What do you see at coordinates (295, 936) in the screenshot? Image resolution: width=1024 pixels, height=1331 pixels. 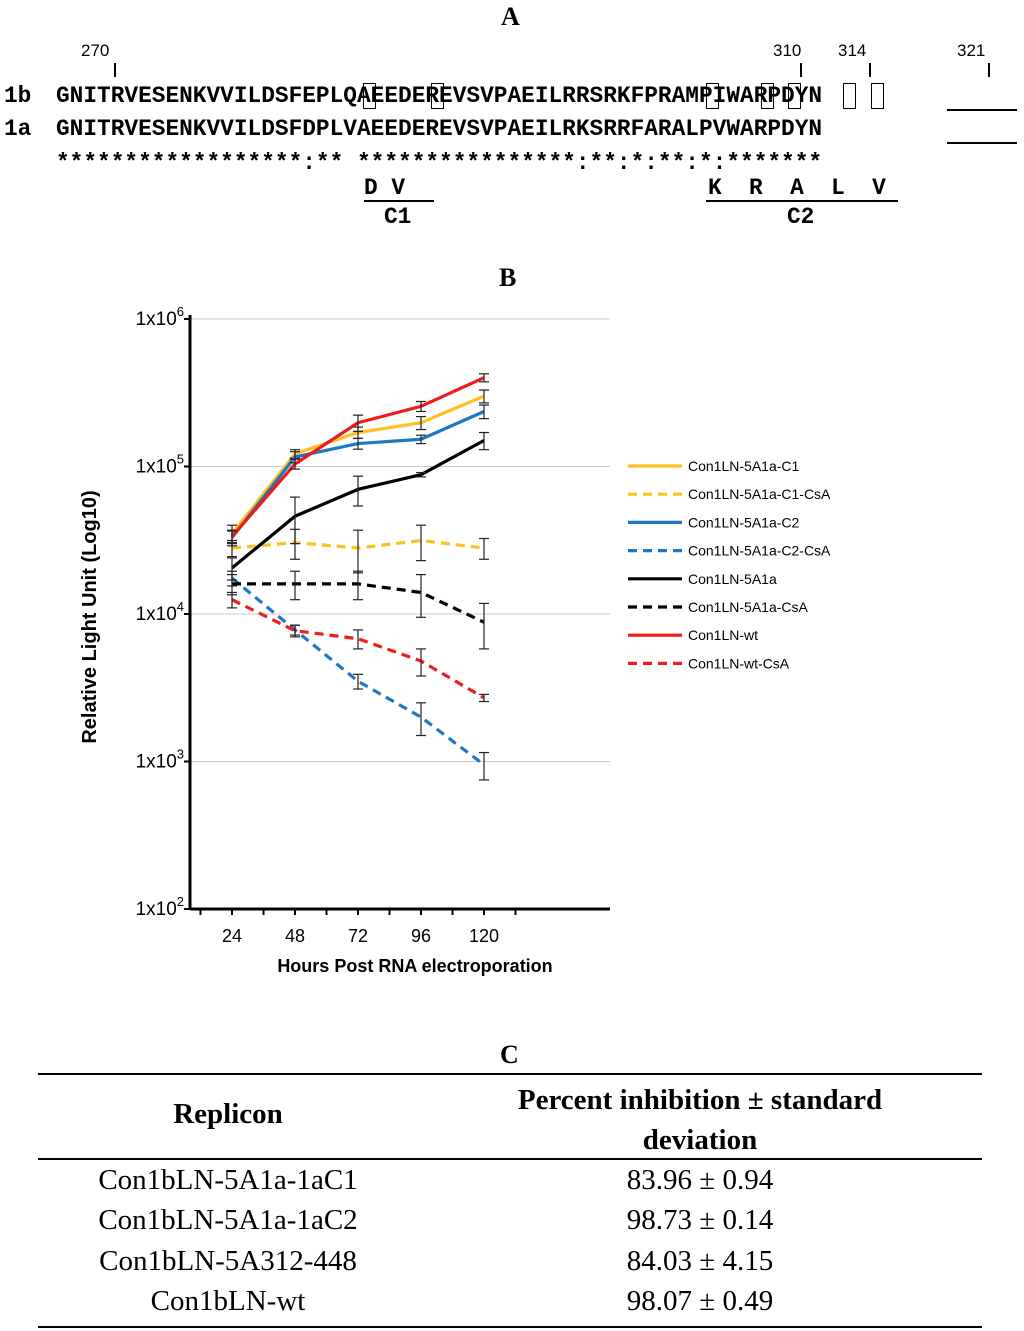 I see `x-tick-label: 48` at bounding box center [295, 936].